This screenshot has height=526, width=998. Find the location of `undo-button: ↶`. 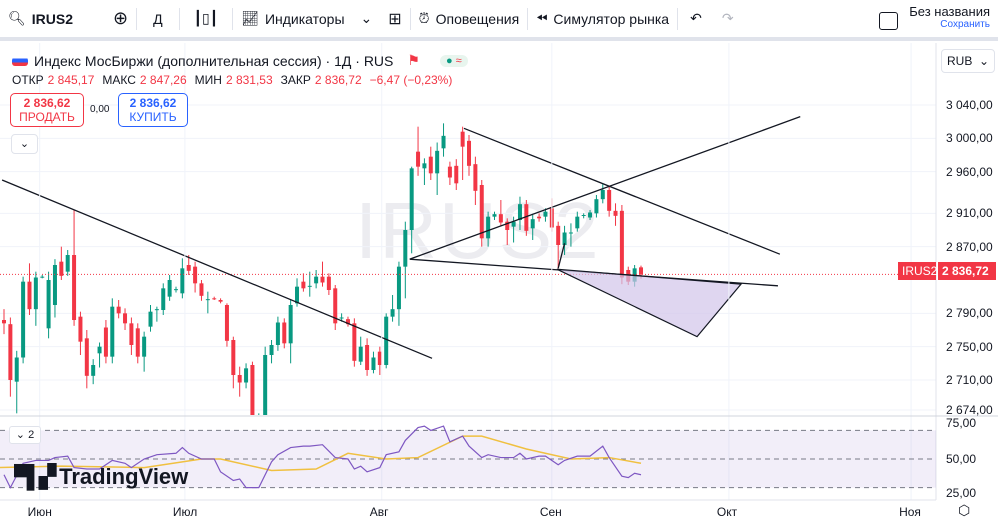

undo-button: ↶ is located at coordinates (696, 18).